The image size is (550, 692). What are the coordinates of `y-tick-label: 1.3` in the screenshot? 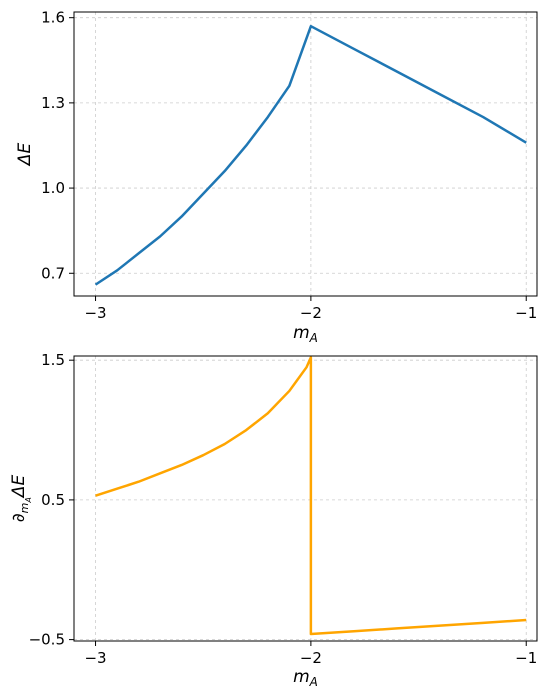 It's located at (53, 103).